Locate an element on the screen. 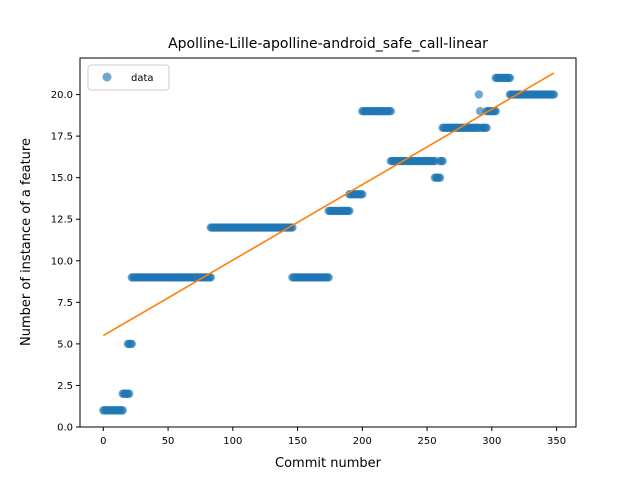 The width and height of the screenshot is (640, 480). x-axis: 0 50 100 150 200 250 300 350 is located at coordinates (333, 437).